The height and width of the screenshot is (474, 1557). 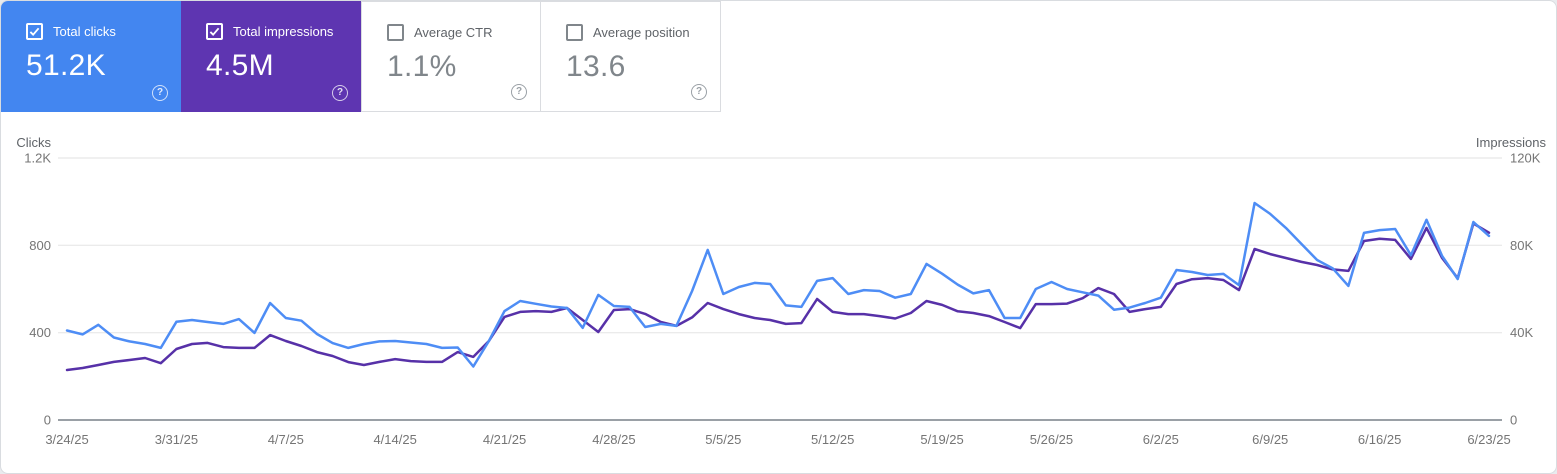 I want to click on svg-text: 4/21/25, so click(x=504, y=439).